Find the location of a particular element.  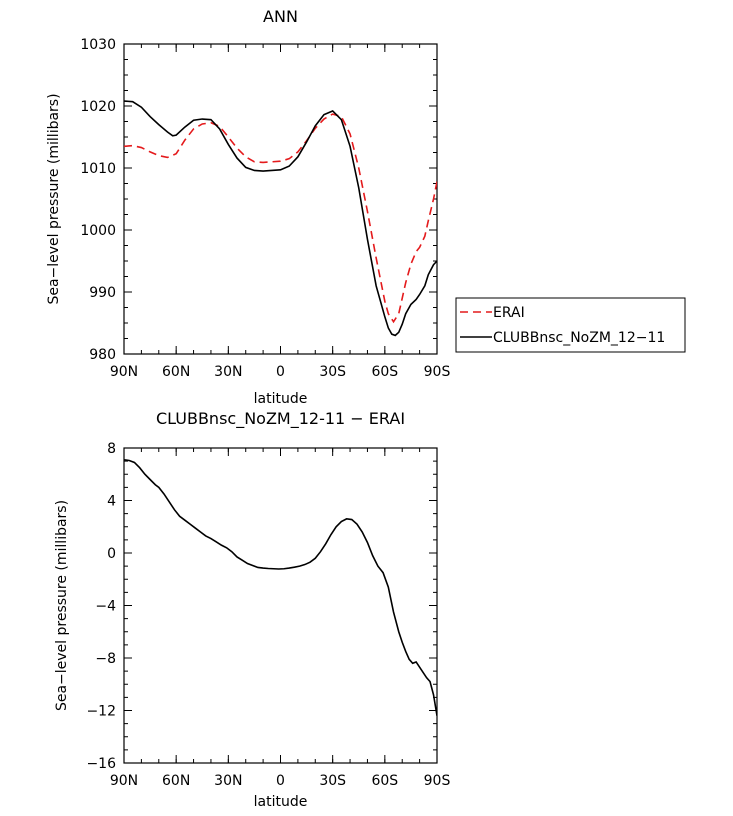

series-line-erai is located at coordinates (280, 218).